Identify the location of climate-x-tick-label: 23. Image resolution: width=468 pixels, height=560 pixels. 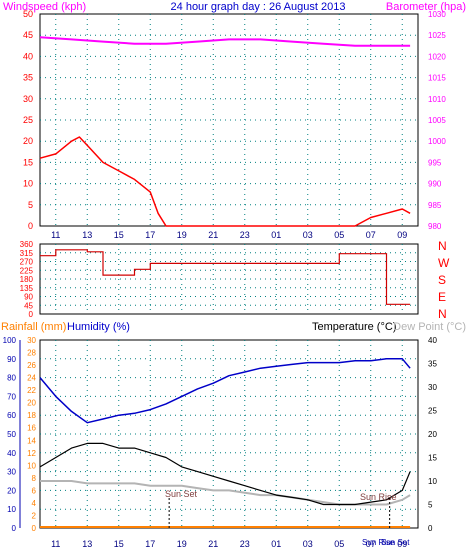
(245, 544).